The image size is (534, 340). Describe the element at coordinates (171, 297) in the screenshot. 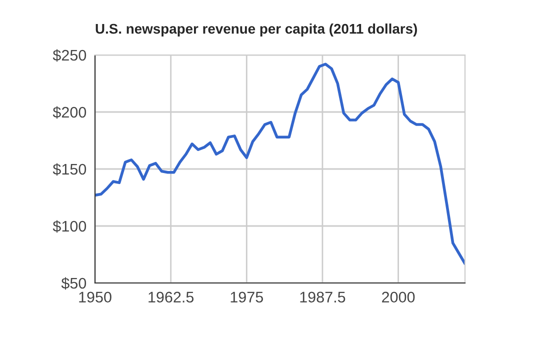

I see `x-tick-label: 1962.5` at that location.